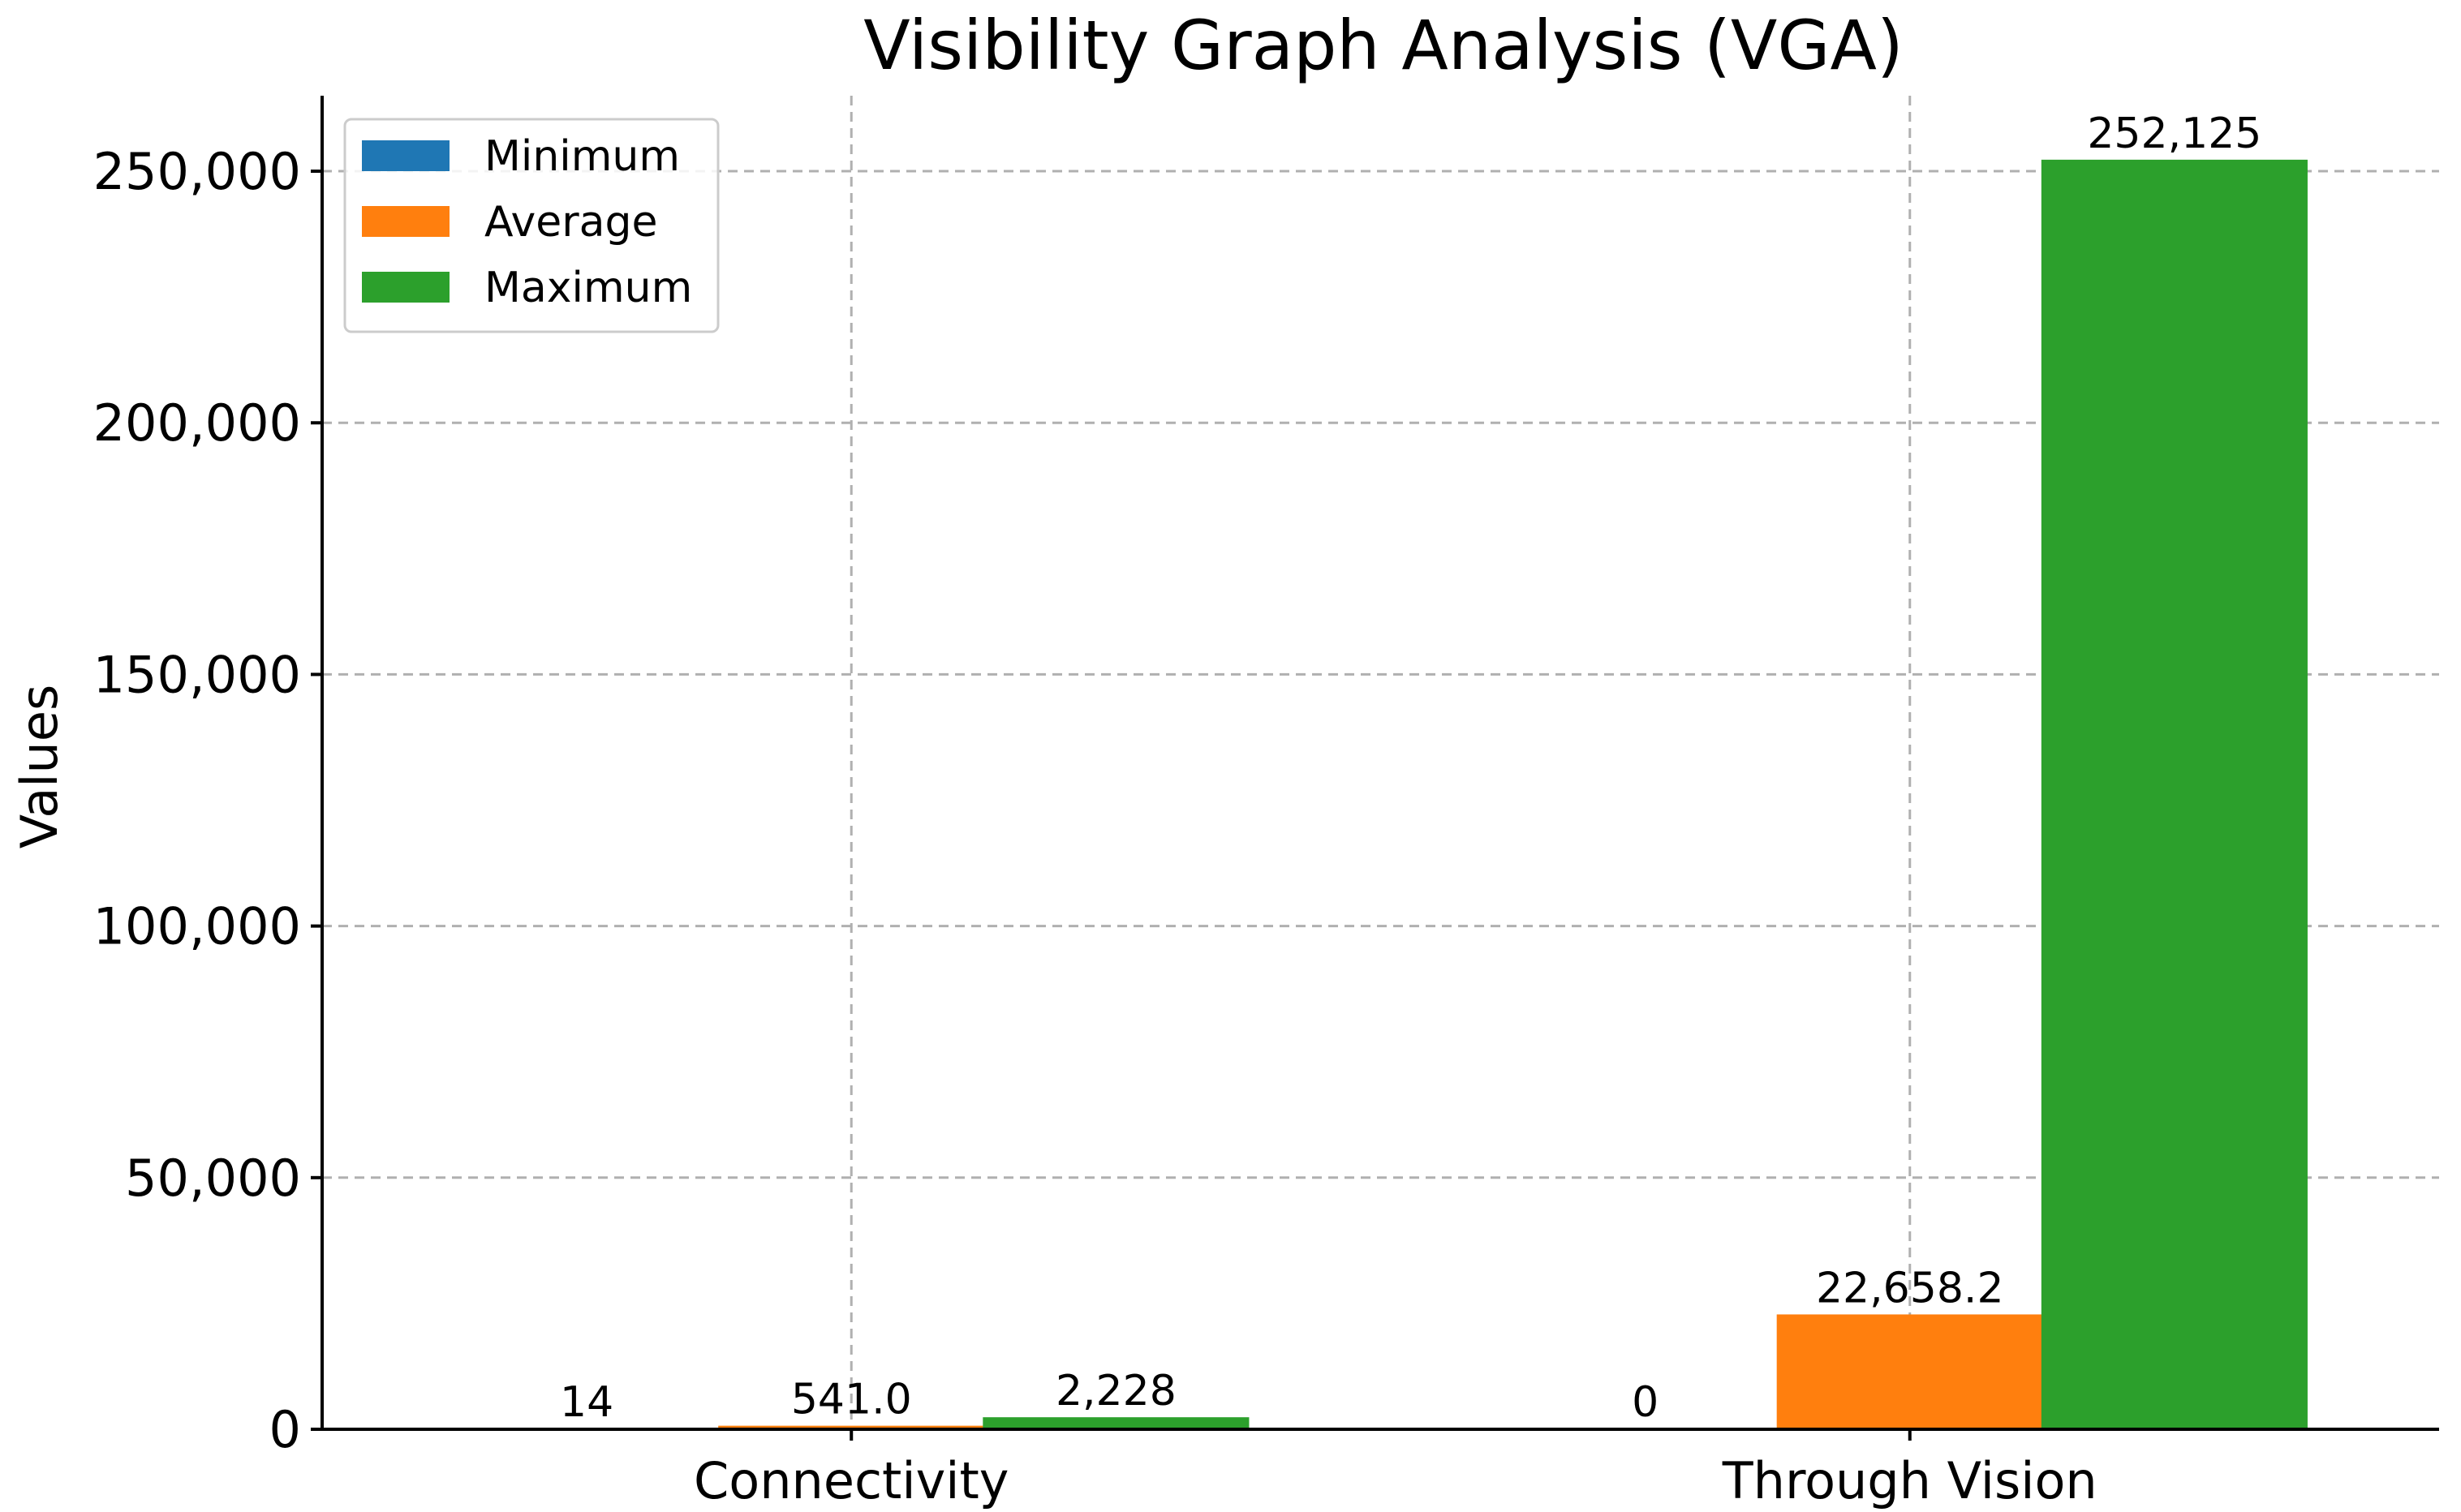 The width and height of the screenshot is (2461, 1512). What do you see at coordinates (406, 287) in the screenshot?
I see `legend-swatch-maximum` at bounding box center [406, 287].